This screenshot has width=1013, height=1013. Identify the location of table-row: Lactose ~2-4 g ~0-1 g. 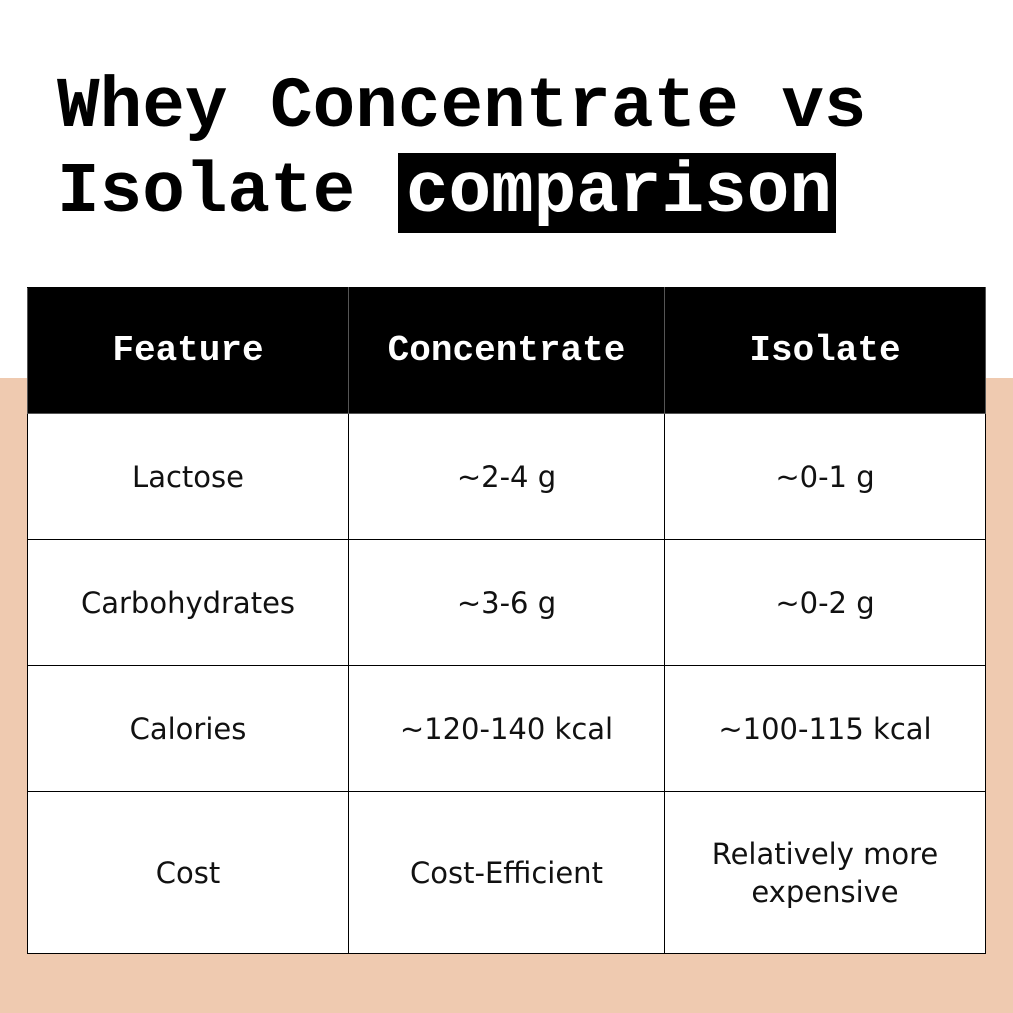
(506, 476).